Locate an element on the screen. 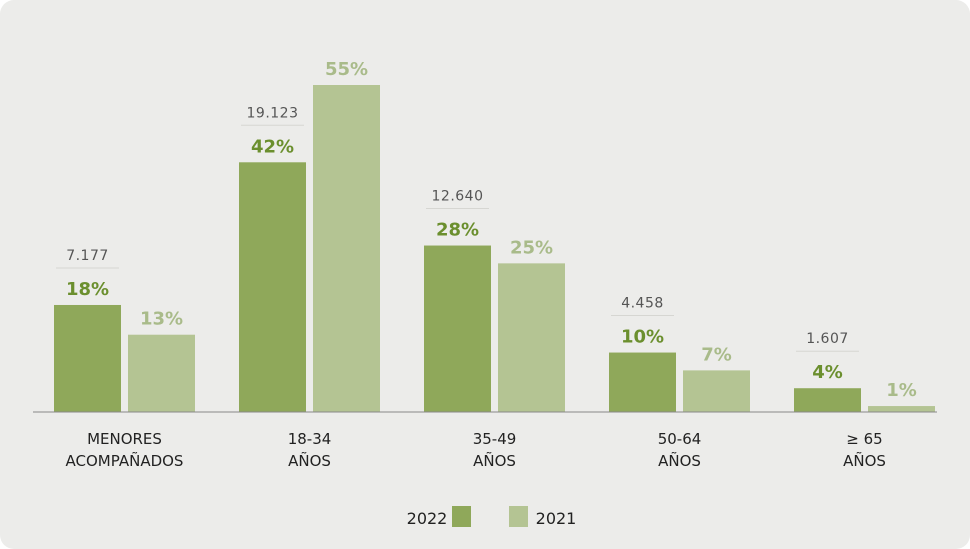  category-label: 50-64 is located at coordinates (680, 439).